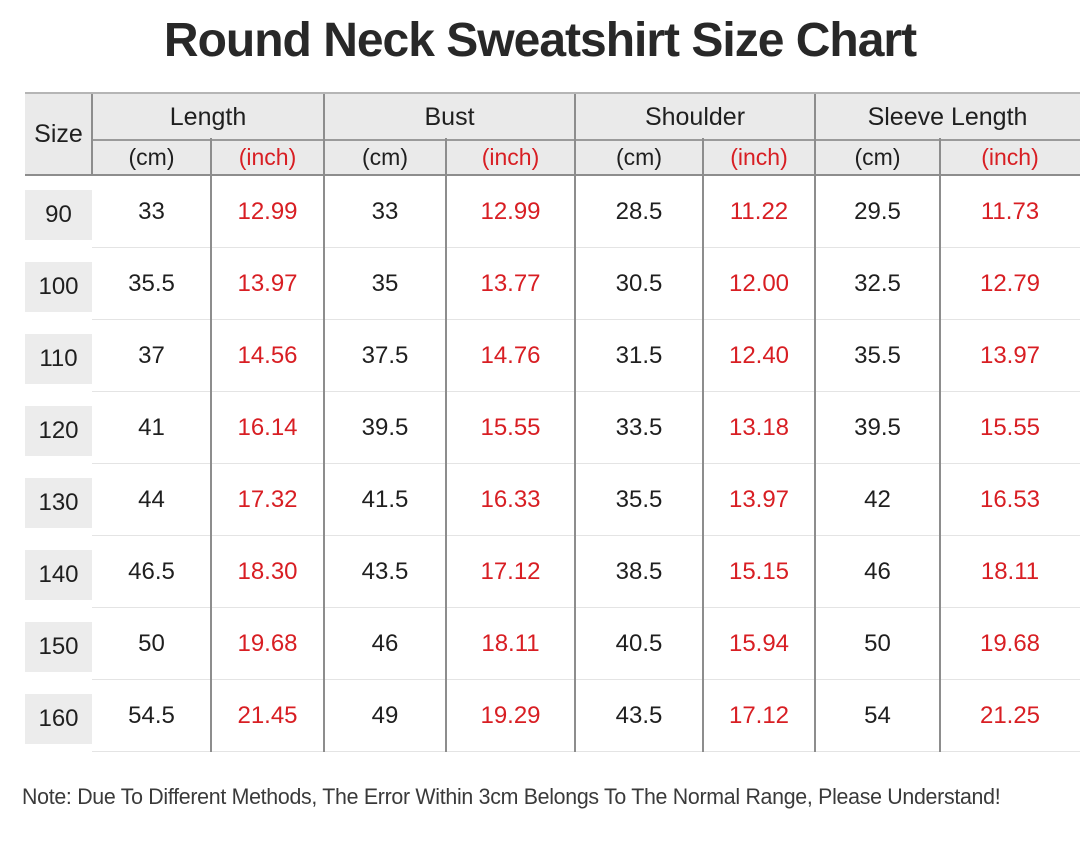  I want to click on bust-inch-cell: 19.29, so click(510, 716).